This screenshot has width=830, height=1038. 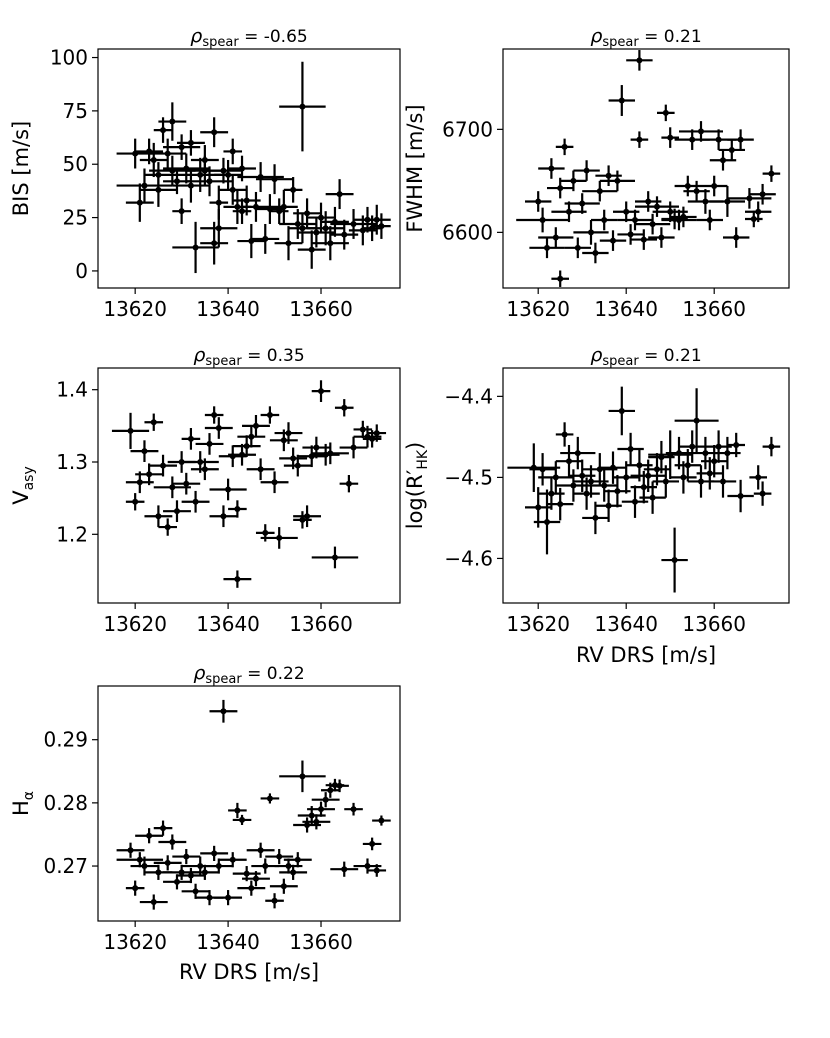 I want to click on y-tick-label: 0.29, so click(x=65, y=740).